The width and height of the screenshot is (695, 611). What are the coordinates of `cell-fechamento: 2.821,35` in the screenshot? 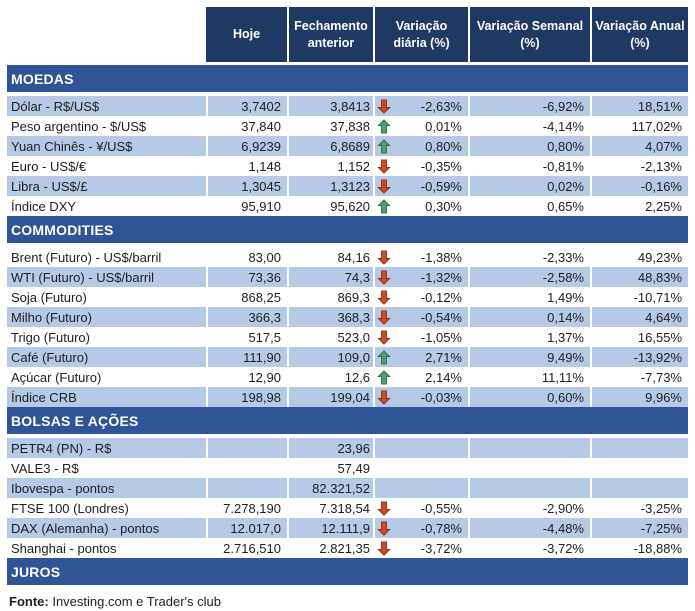 It's located at (330, 548).